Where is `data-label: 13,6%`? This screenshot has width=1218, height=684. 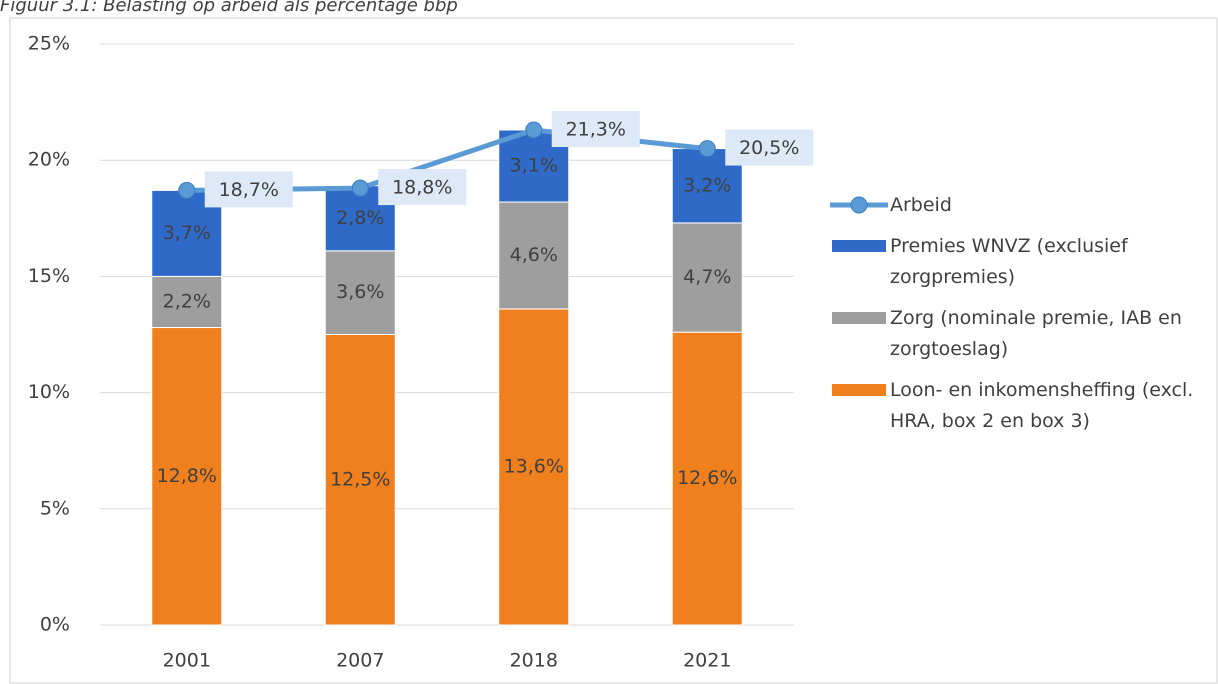
data-label: 13,6% is located at coordinates (534, 466).